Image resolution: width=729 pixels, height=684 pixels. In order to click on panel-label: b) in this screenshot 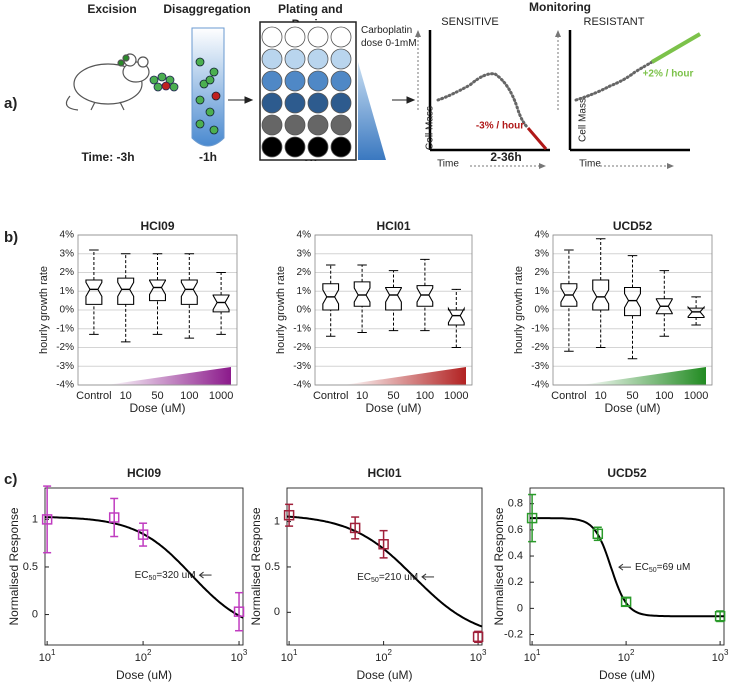, I will do `click(11, 237)`.